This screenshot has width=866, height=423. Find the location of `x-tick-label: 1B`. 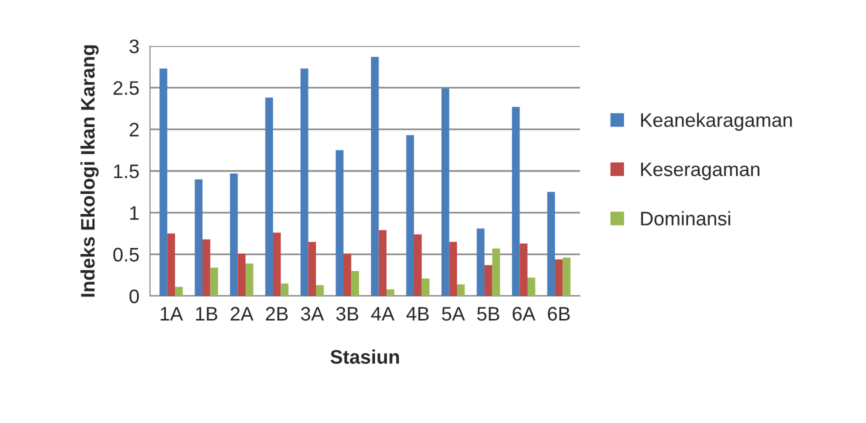

x-tick-label: 1B is located at coordinates (207, 314).